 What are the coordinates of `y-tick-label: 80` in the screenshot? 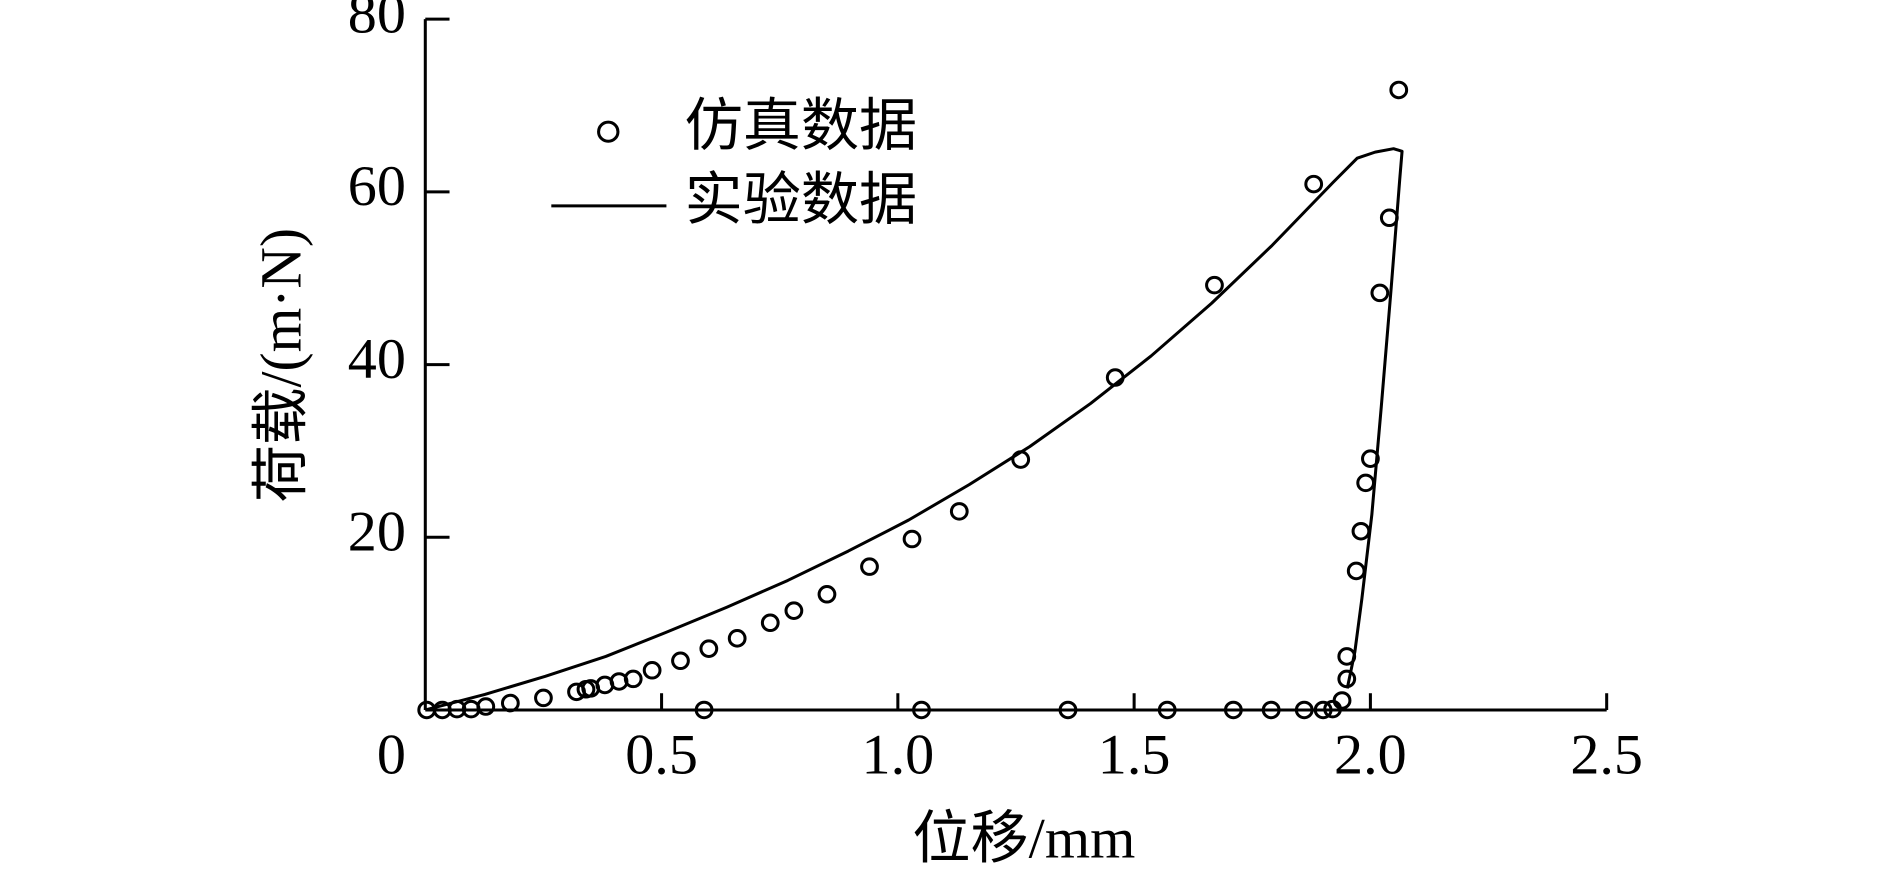 It's located at (377, 22).